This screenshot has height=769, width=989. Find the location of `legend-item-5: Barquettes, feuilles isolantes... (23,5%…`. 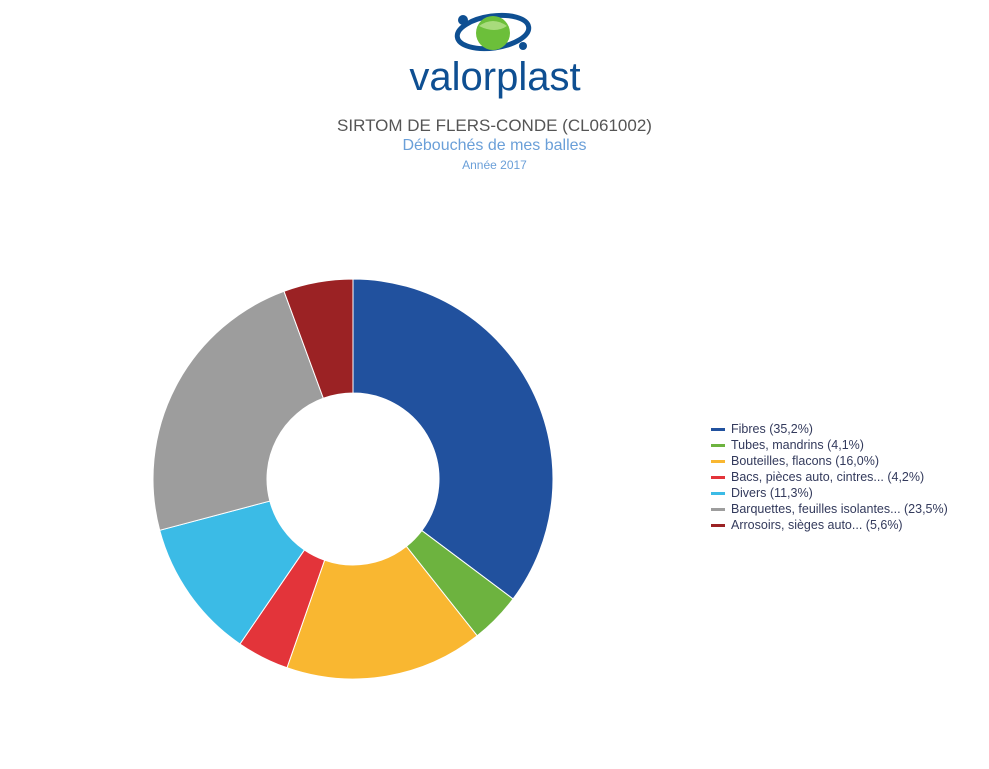

legend-item-5: Barquettes, feuilles isolantes... (23,5%… is located at coordinates (829, 509).